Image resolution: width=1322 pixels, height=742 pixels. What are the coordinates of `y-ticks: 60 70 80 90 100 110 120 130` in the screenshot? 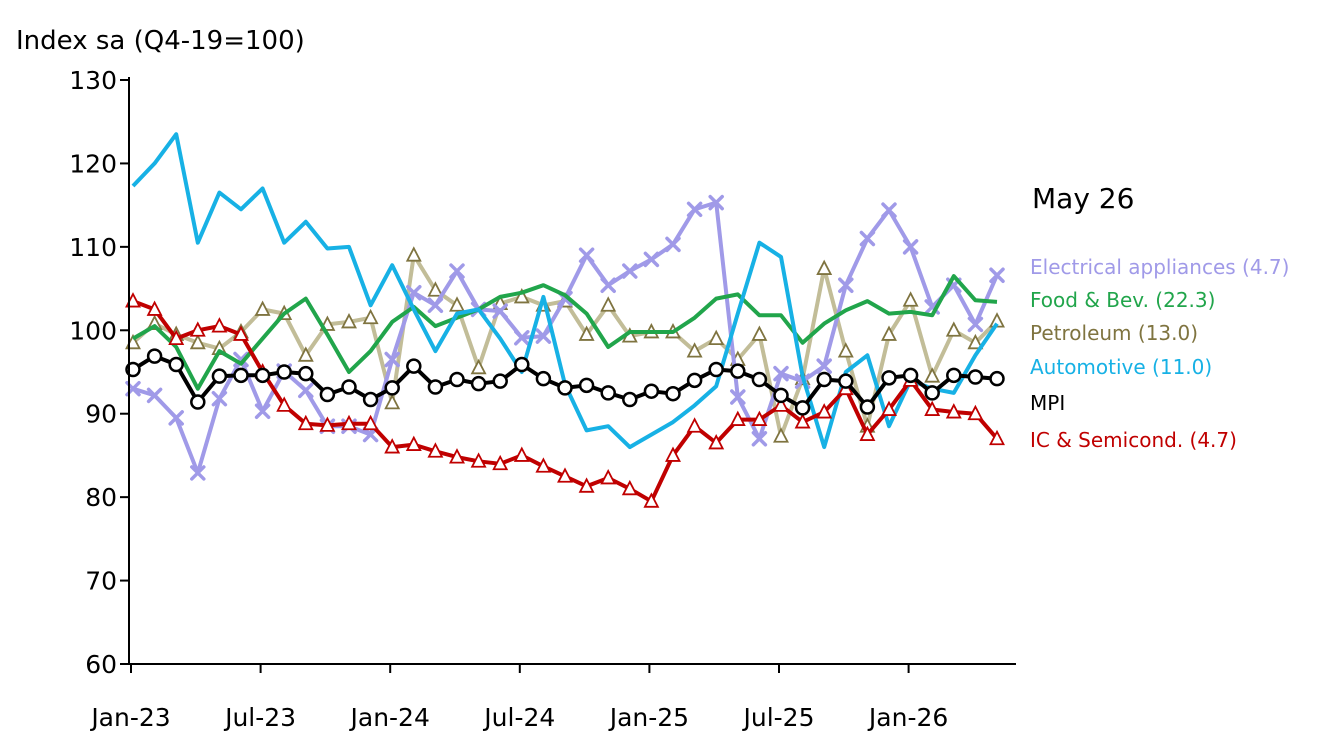 It's located at (99, 372).